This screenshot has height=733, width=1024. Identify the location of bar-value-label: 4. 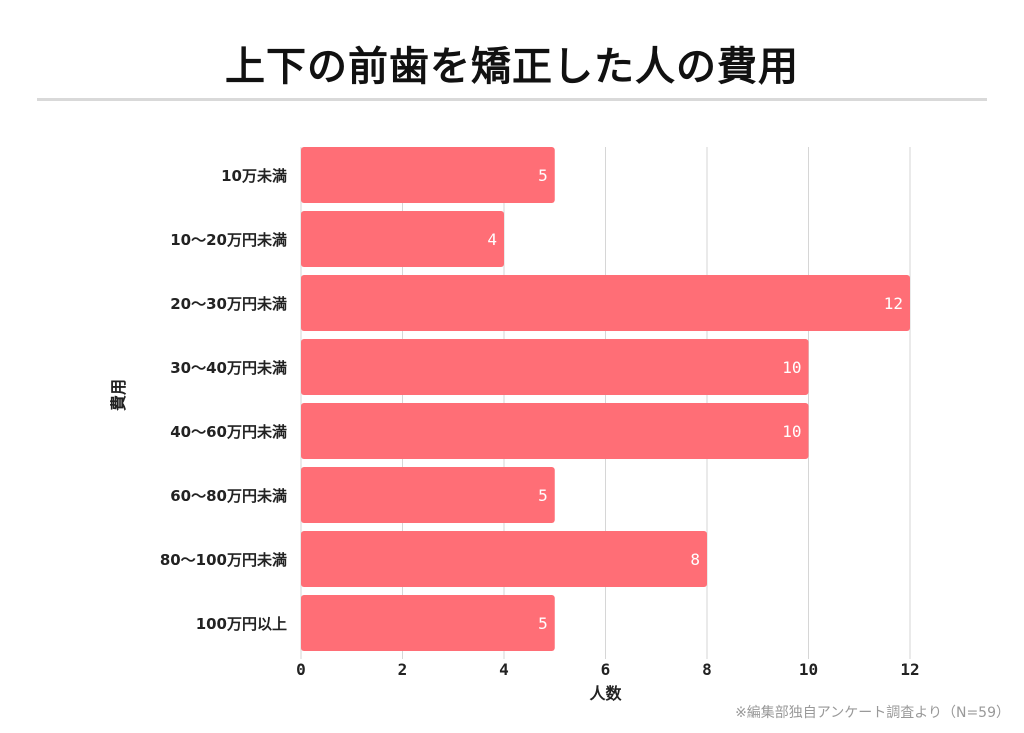
(492, 239).